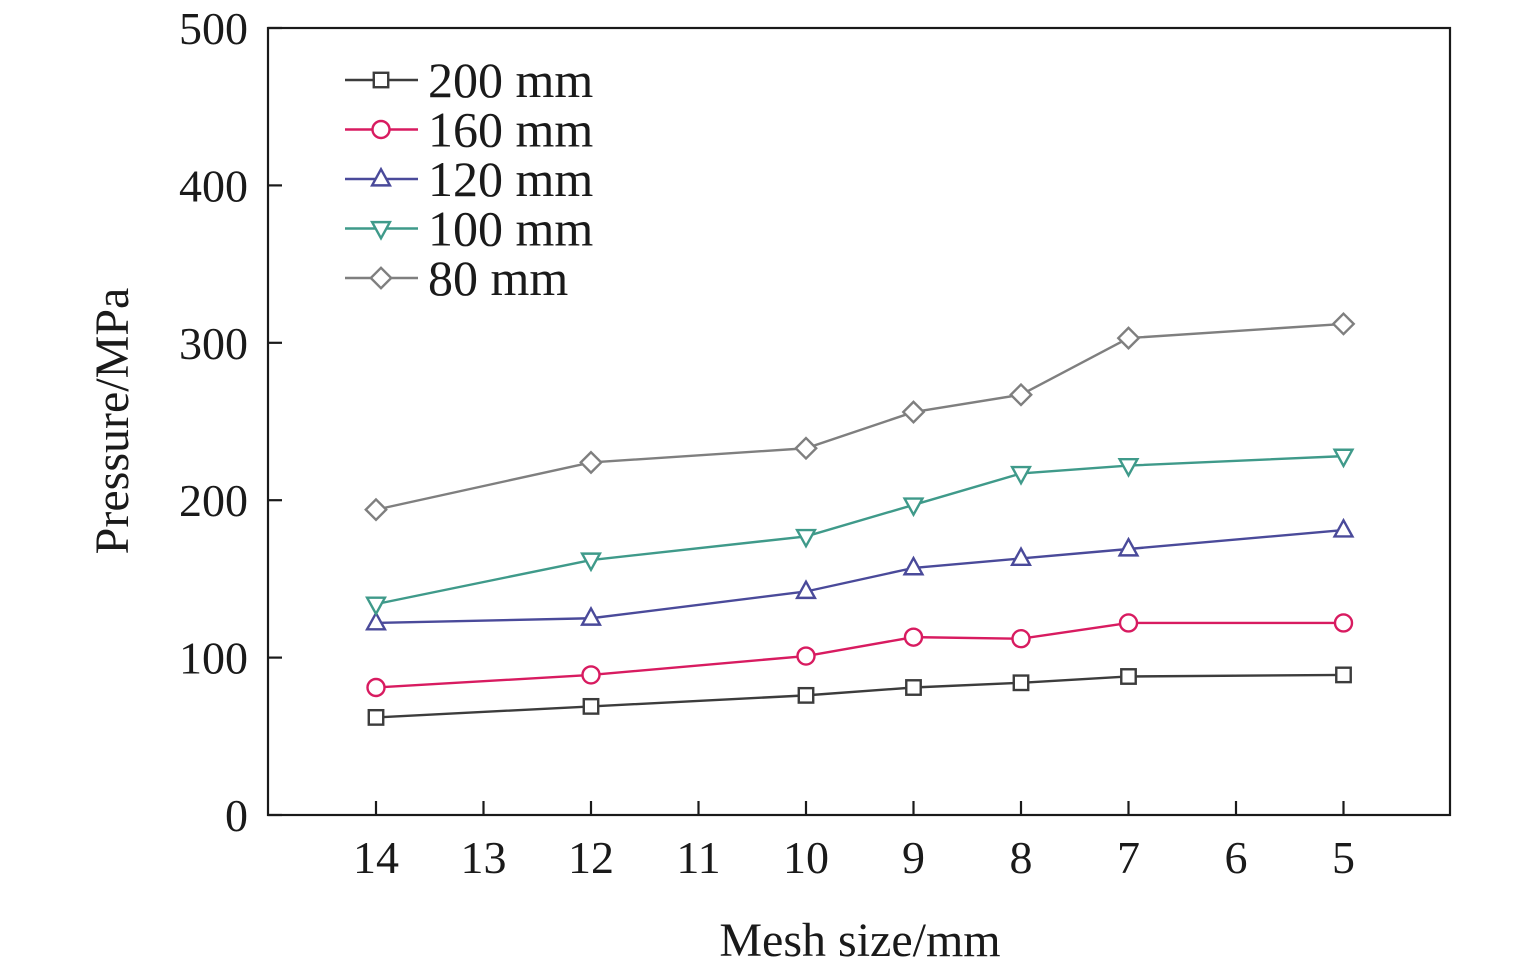 The height and width of the screenshot is (973, 1535). What do you see at coordinates (1128, 857) in the screenshot?
I see `x-tick-label: 7` at bounding box center [1128, 857].